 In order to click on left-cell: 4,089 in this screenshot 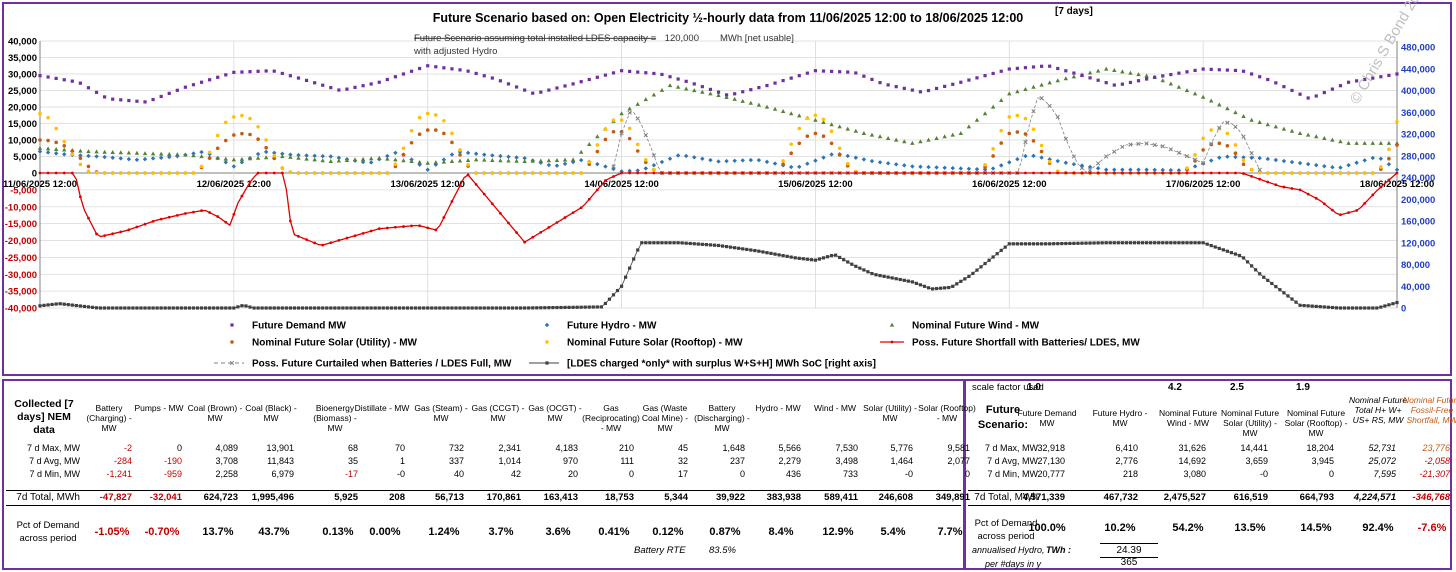, I will do `click(226, 448)`.